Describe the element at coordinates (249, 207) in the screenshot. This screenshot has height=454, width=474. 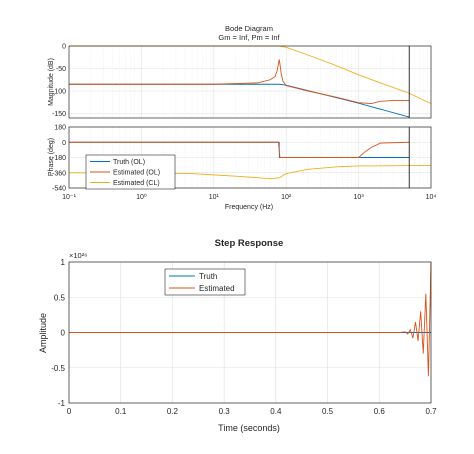
I see `bode-xlabel: Frequency (Hz)` at that location.